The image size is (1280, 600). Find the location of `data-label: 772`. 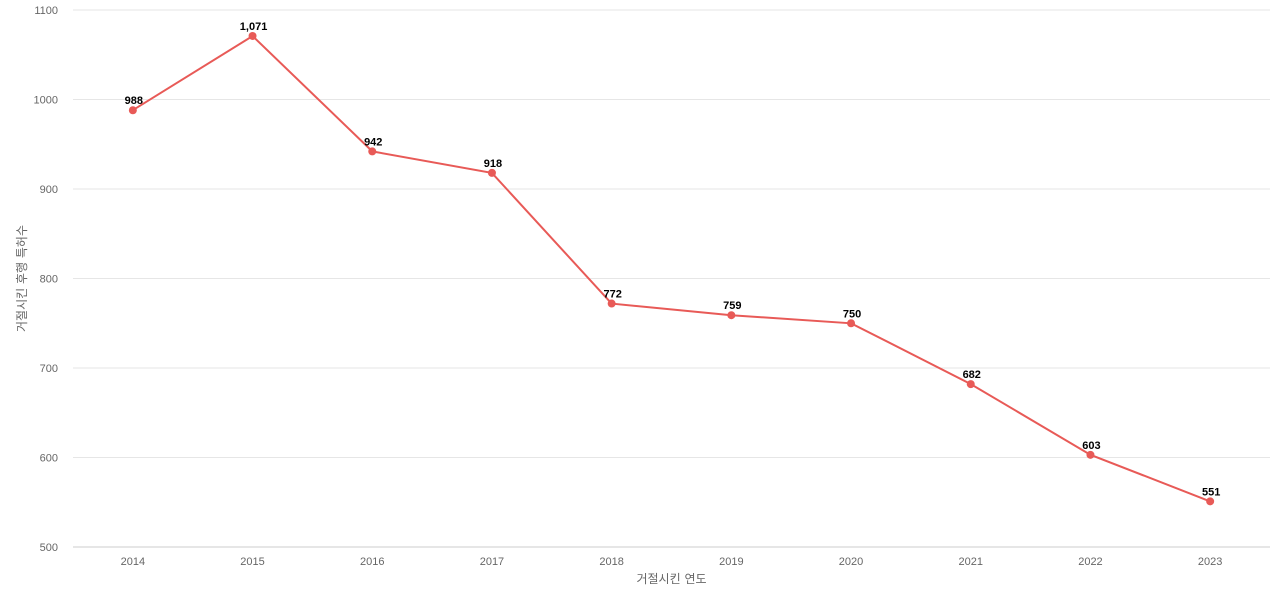

data-label: 772 is located at coordinates (612, 295).